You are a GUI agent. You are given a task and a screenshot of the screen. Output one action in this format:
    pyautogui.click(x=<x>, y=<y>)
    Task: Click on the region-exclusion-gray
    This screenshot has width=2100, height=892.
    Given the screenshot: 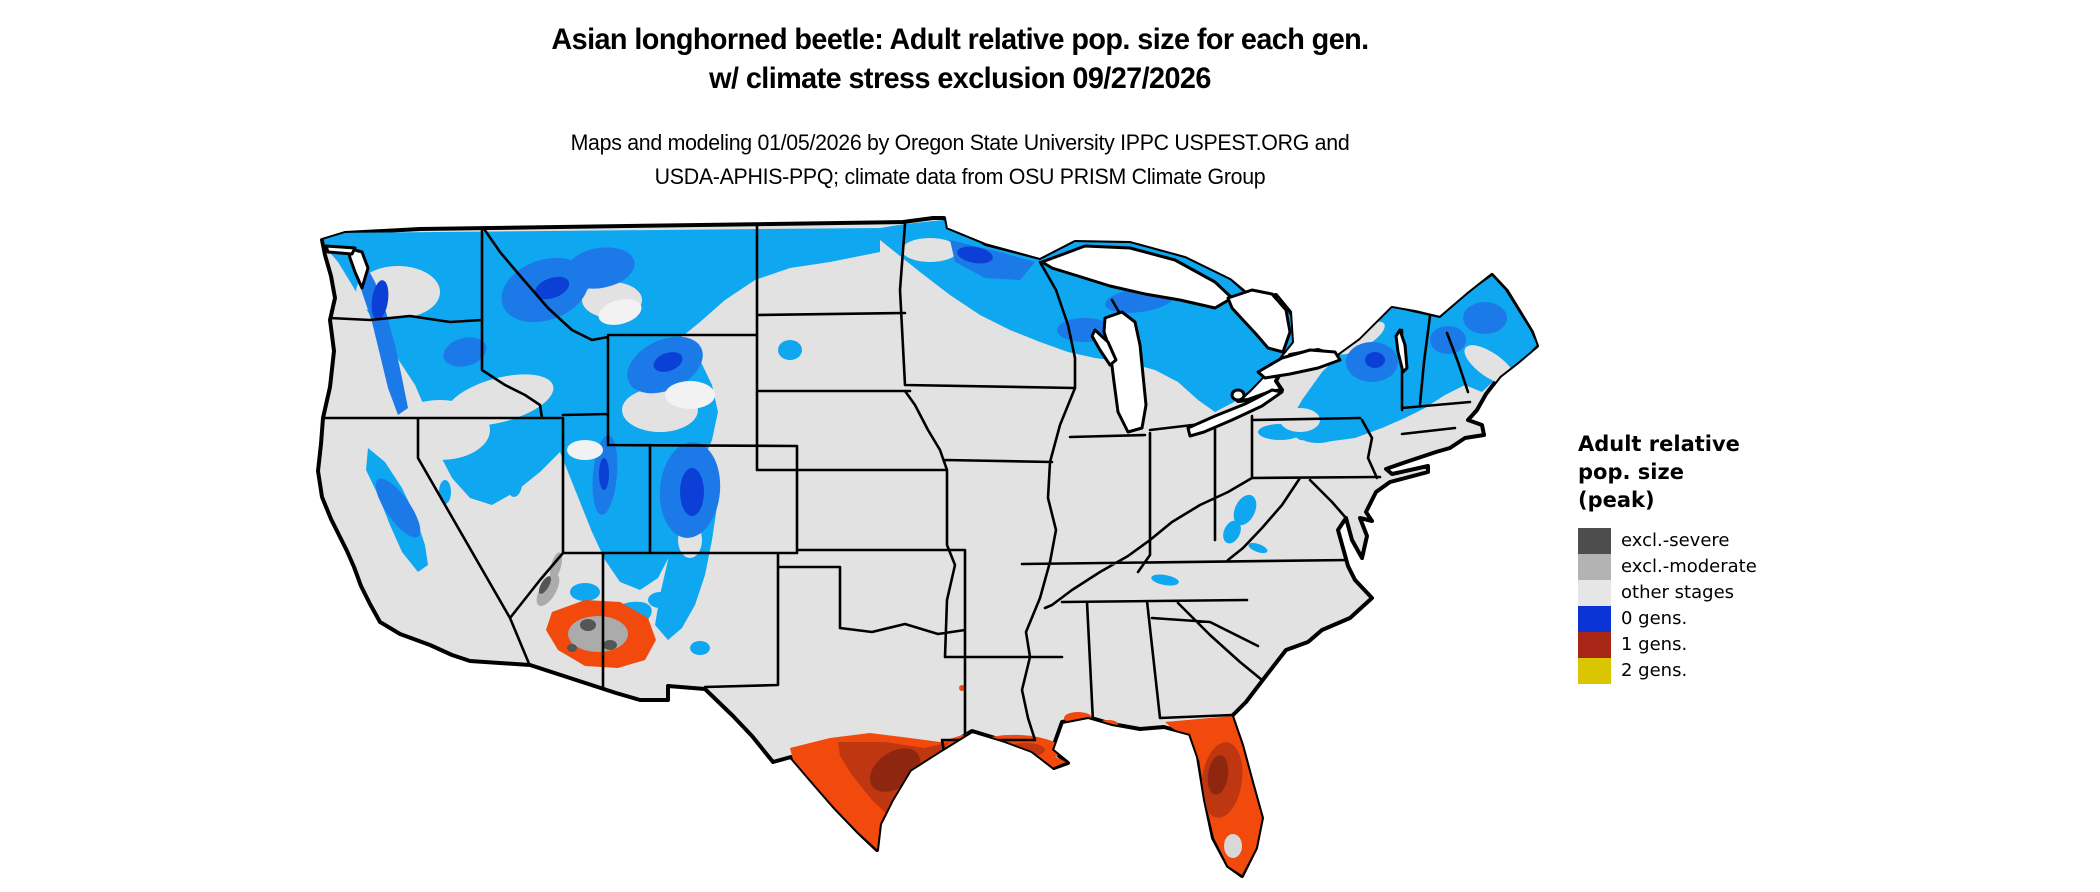 What is the action you would take?
    pyautogui.click(x=582, y=602)
    